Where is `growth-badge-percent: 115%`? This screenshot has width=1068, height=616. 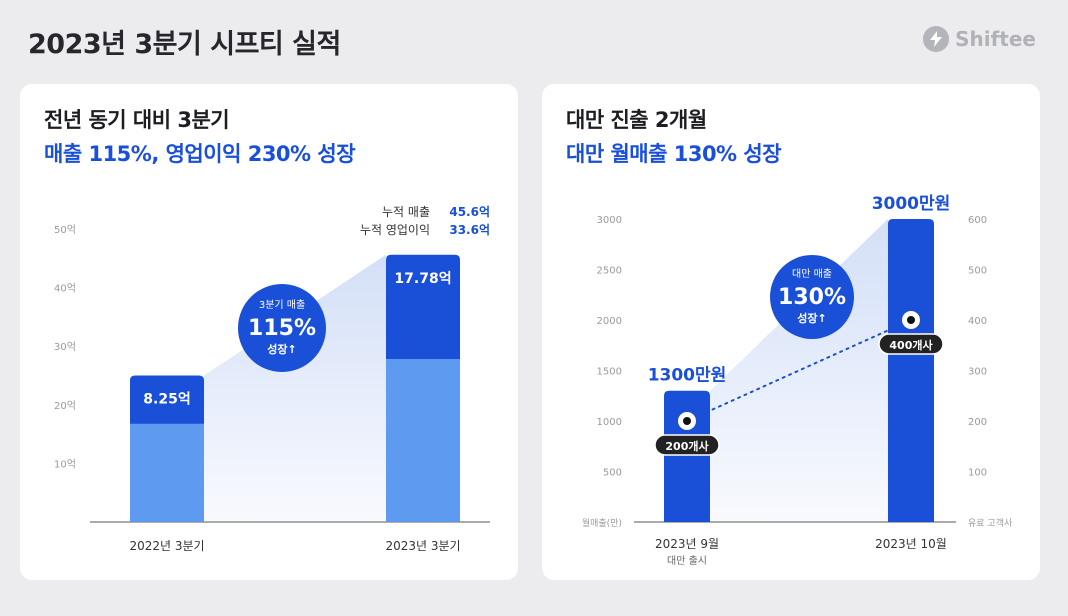
growth-badge-percent: 115% is located at coordinates (282, 328).